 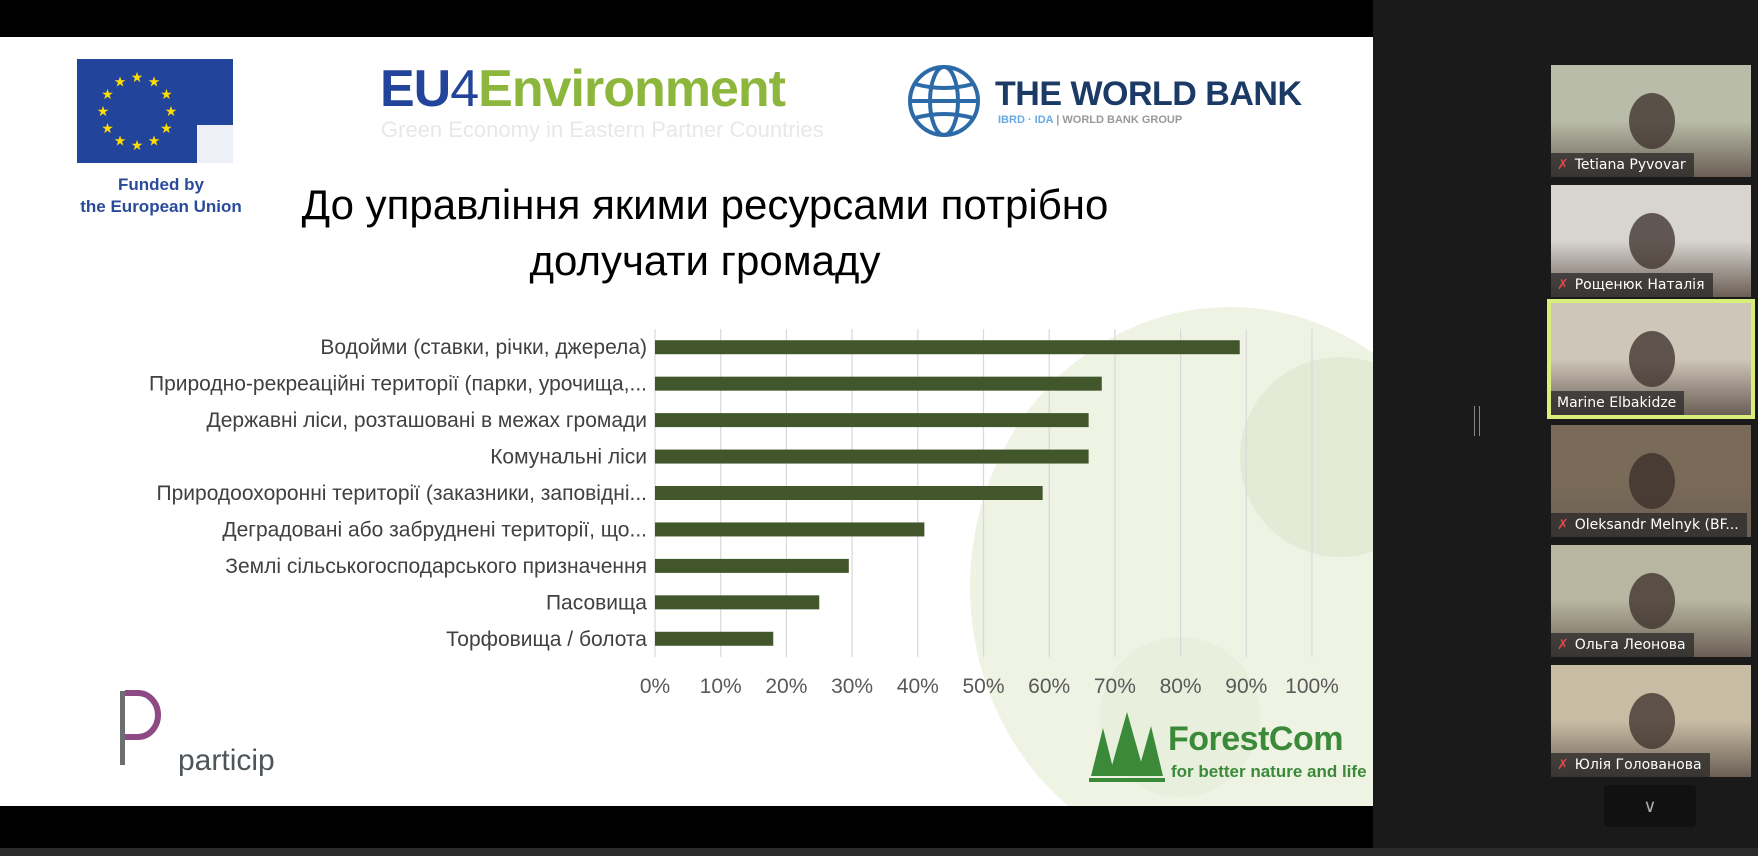 I want to click on wb-sub2: | WORLD BANK GROUP, so click(x=1119, y=120).